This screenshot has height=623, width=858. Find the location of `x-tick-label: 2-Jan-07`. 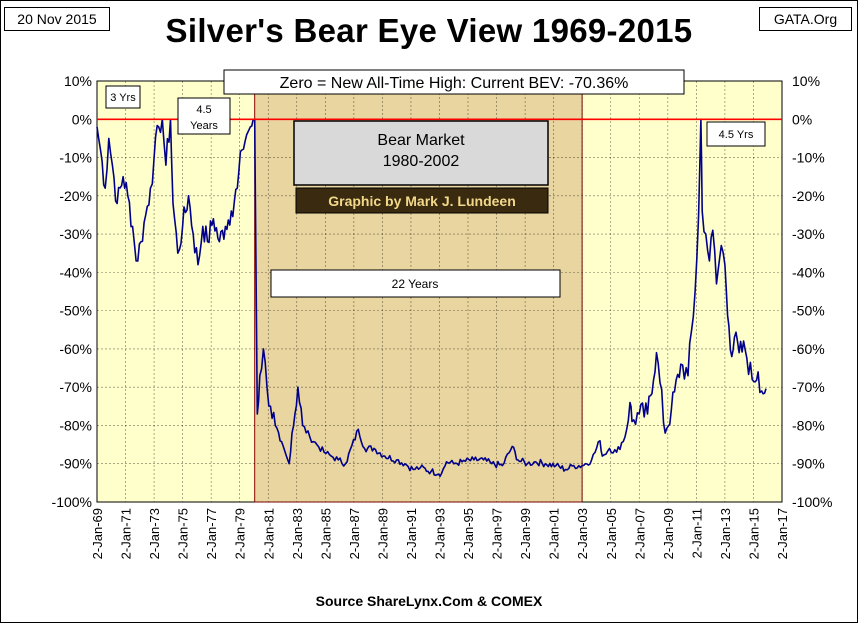

x-tick-label: 2-Jan-07 is located at coordinates (639, 533).